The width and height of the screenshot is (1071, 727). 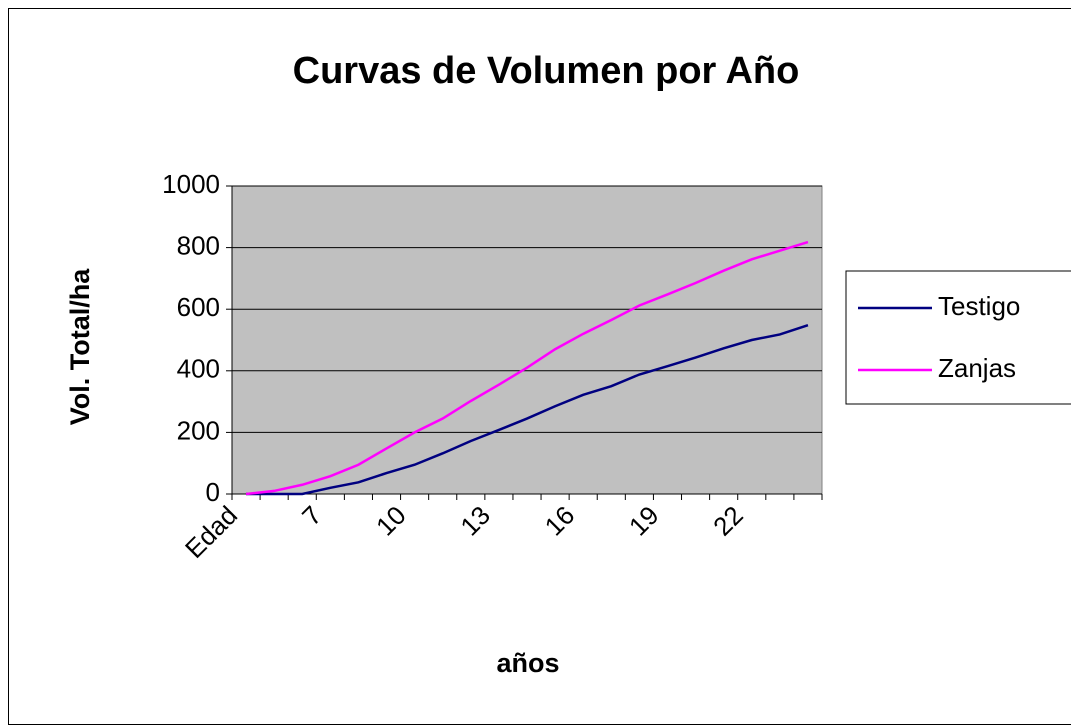 I want to click on y-tick-label: 1000, so click(x=191, y=184).